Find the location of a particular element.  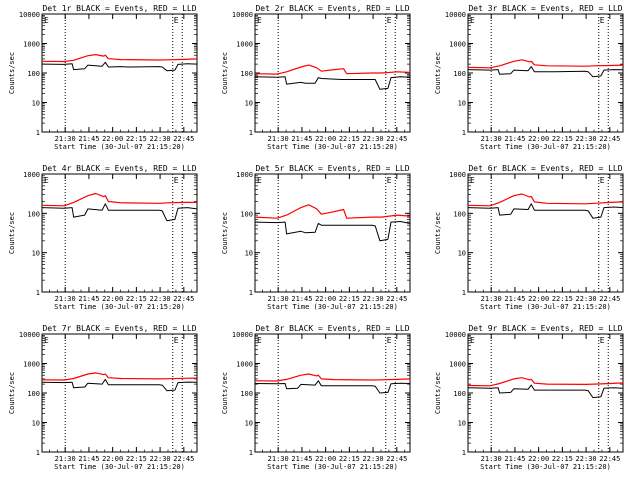

panel-title: Det 9r BLACK = Events, RED = LLD is located at coordinates (545, 328).